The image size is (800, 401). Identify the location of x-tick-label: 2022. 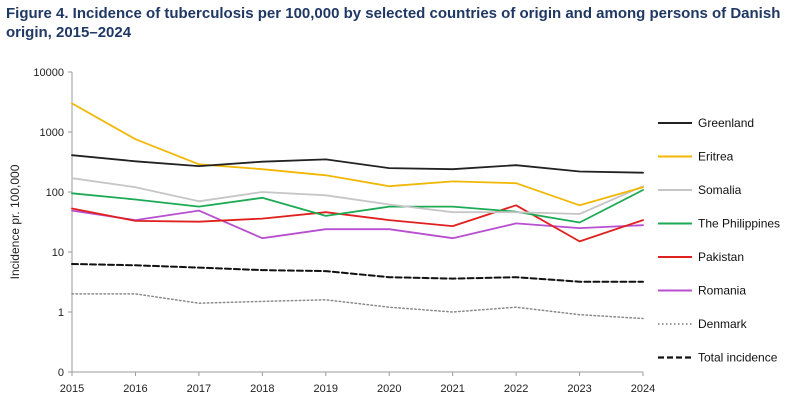
(516, 389).